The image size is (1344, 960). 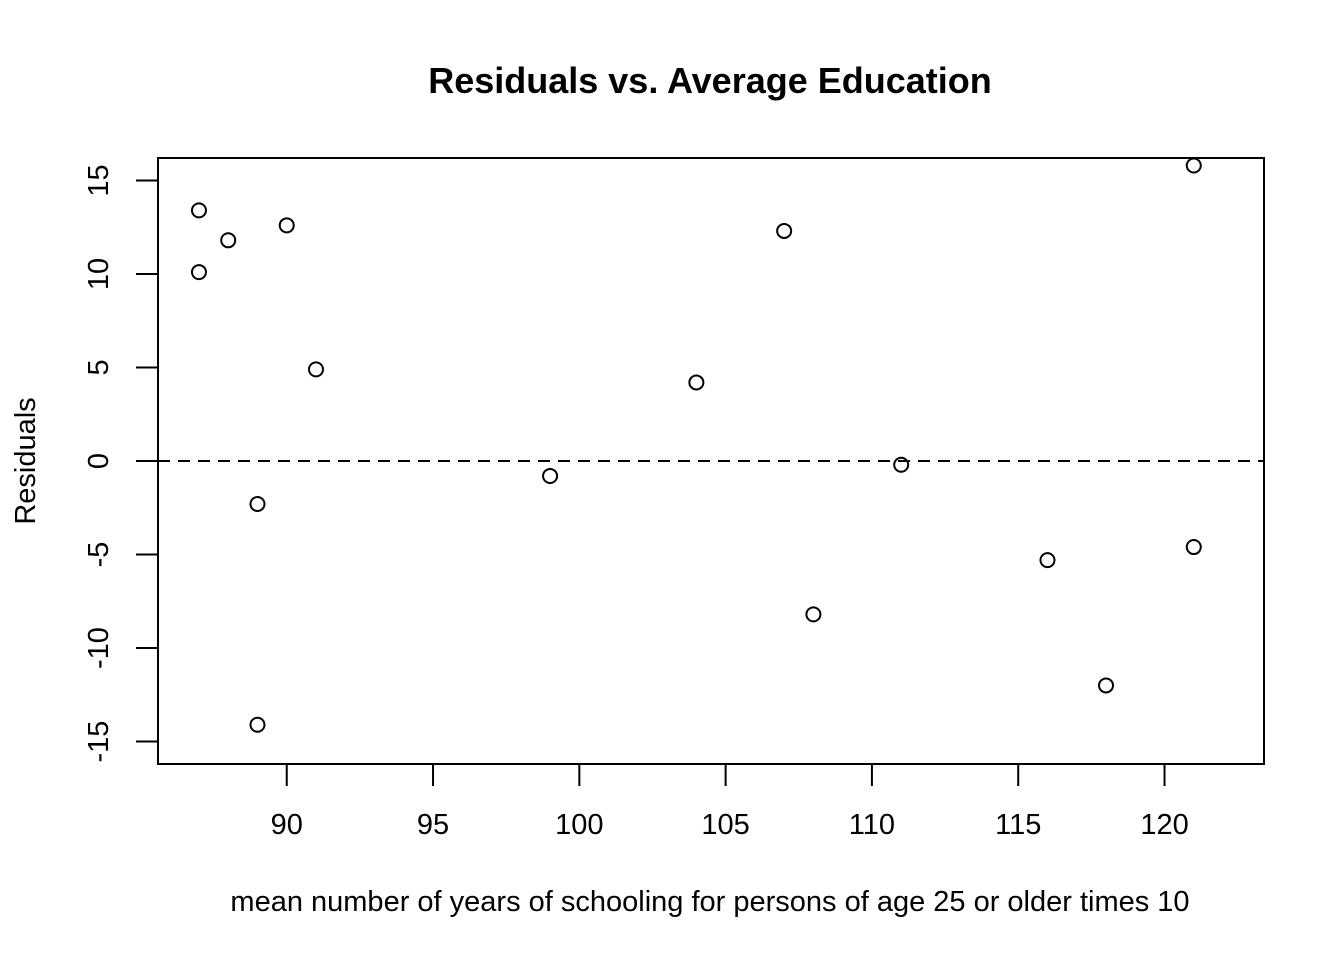 What do you see at coordinates (99, 555) in the screenshot?
I see `y-tick-label: -5` at bounding box center [99, 555].